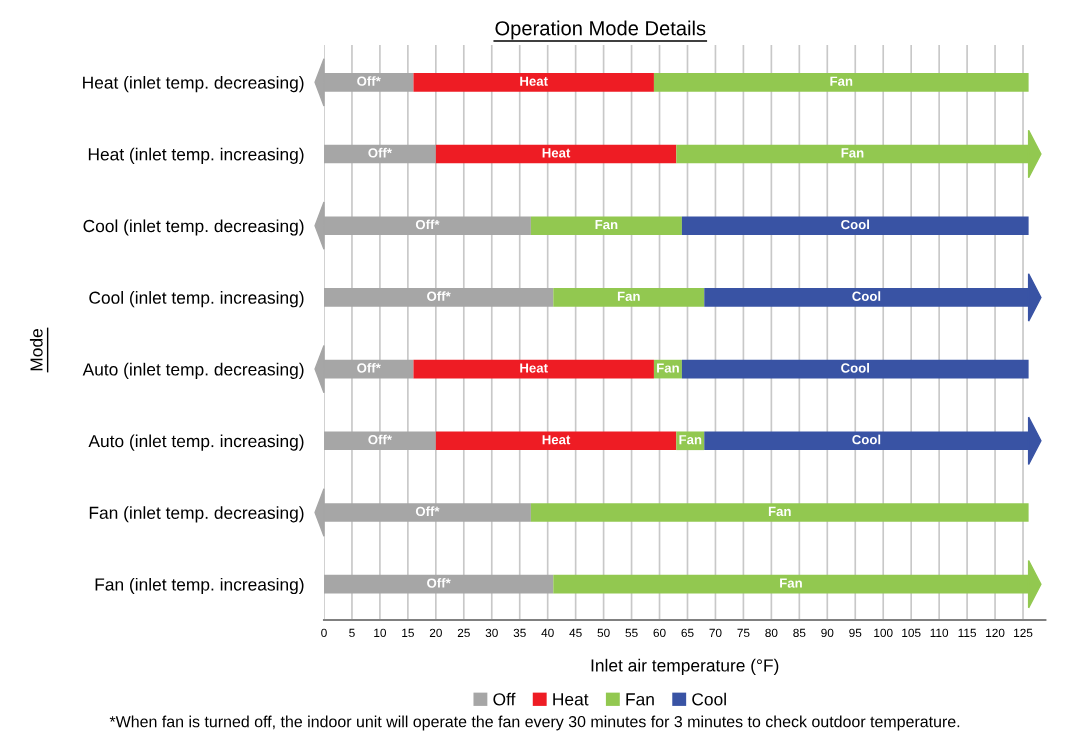 The height and width of the screenshot is (743, 1070). Describe the element at coordinates (600, 30) in the screenshot. I see `chart-title: Operation Mode Details` at that location.